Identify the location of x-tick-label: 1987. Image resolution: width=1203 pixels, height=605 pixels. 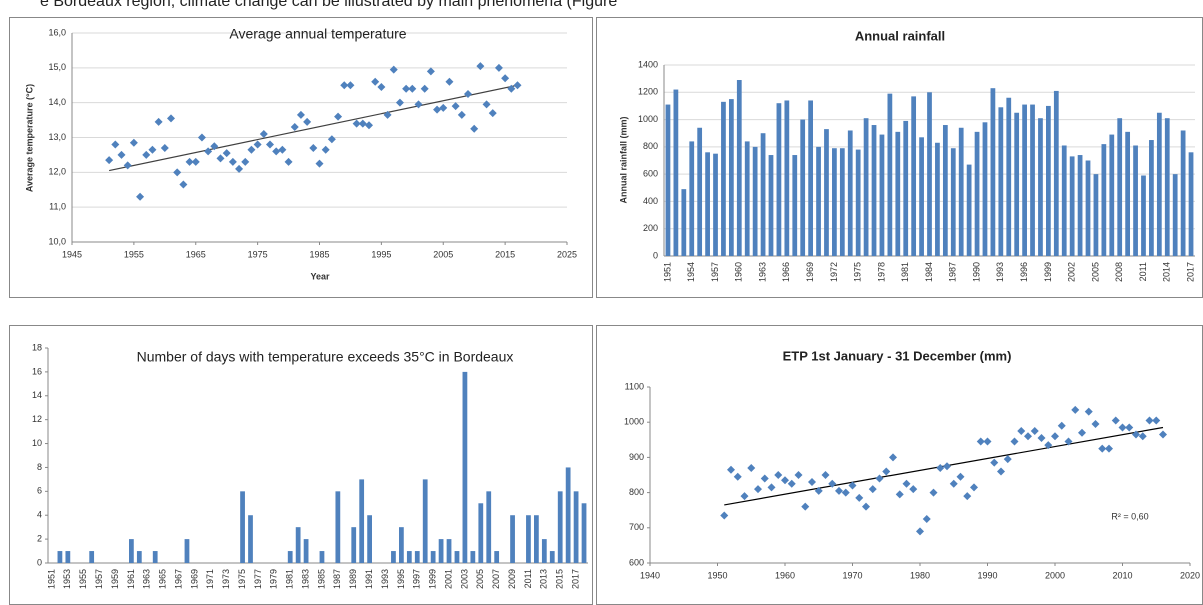
(953, 272).